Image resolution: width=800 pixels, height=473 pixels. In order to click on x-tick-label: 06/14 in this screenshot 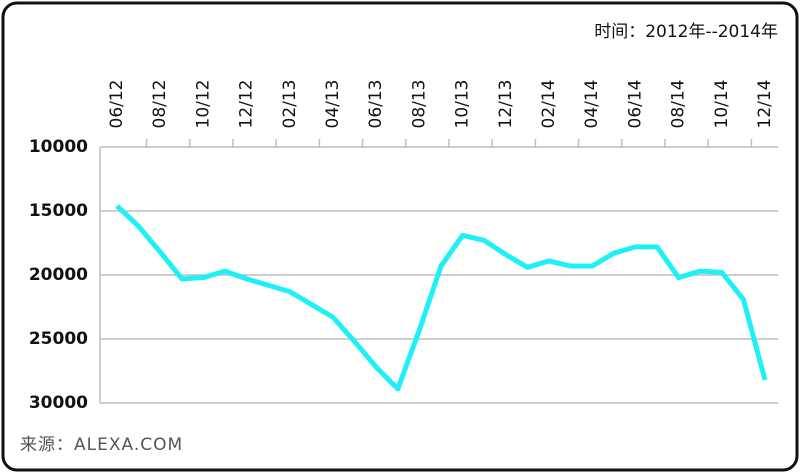, I will do `click(635, 104)`.